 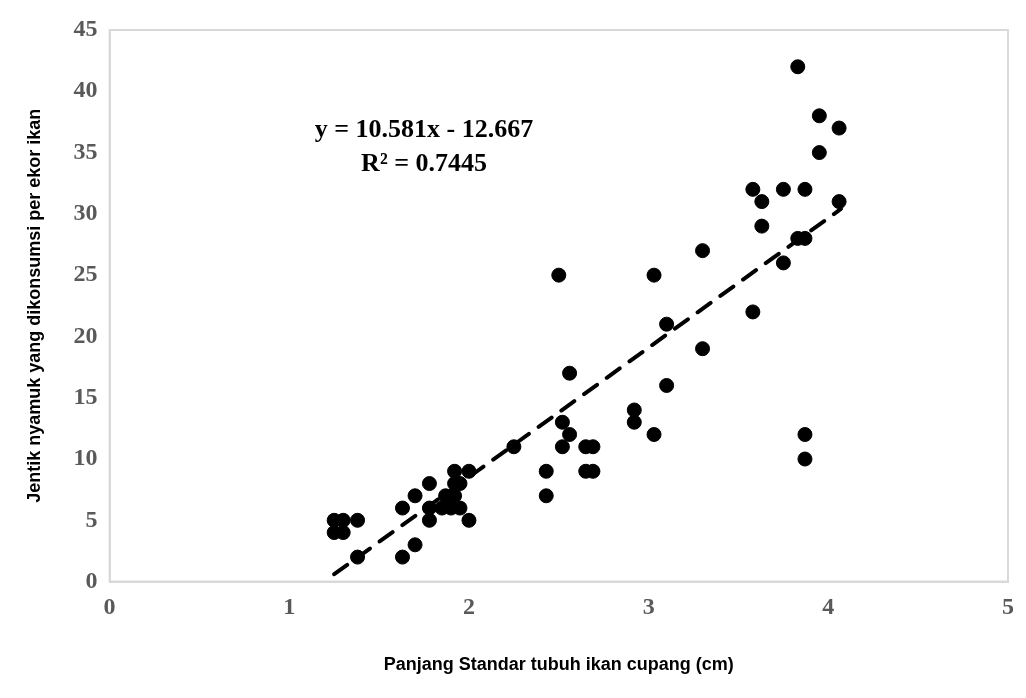 I want to click on y-tick-label: 40, so click(x=85, y=89).